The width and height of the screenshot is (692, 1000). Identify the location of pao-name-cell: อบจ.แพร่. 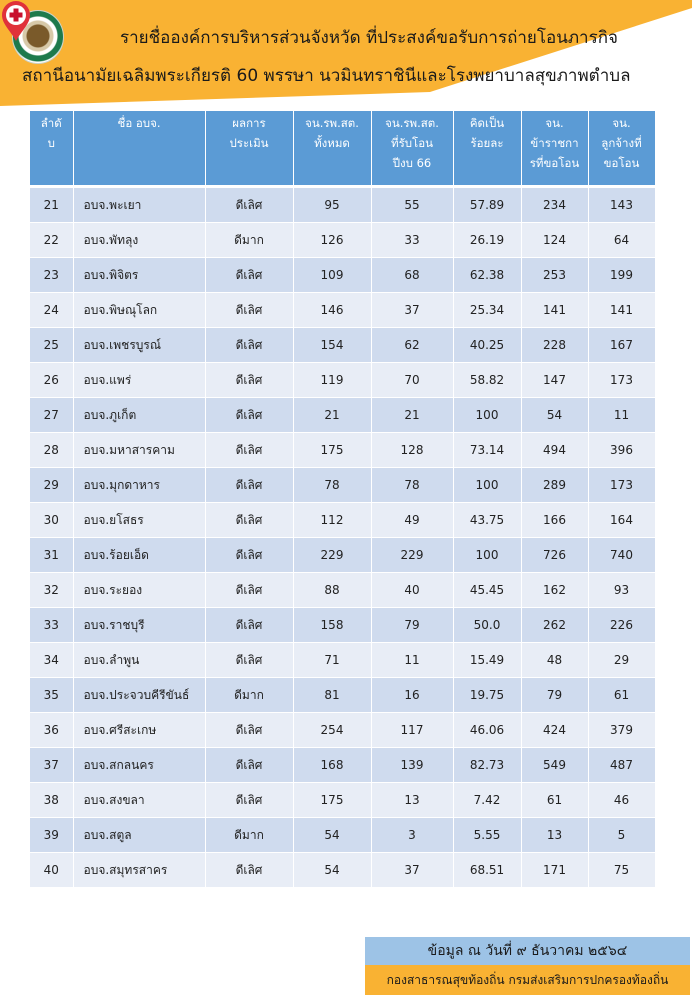
(139, 380).